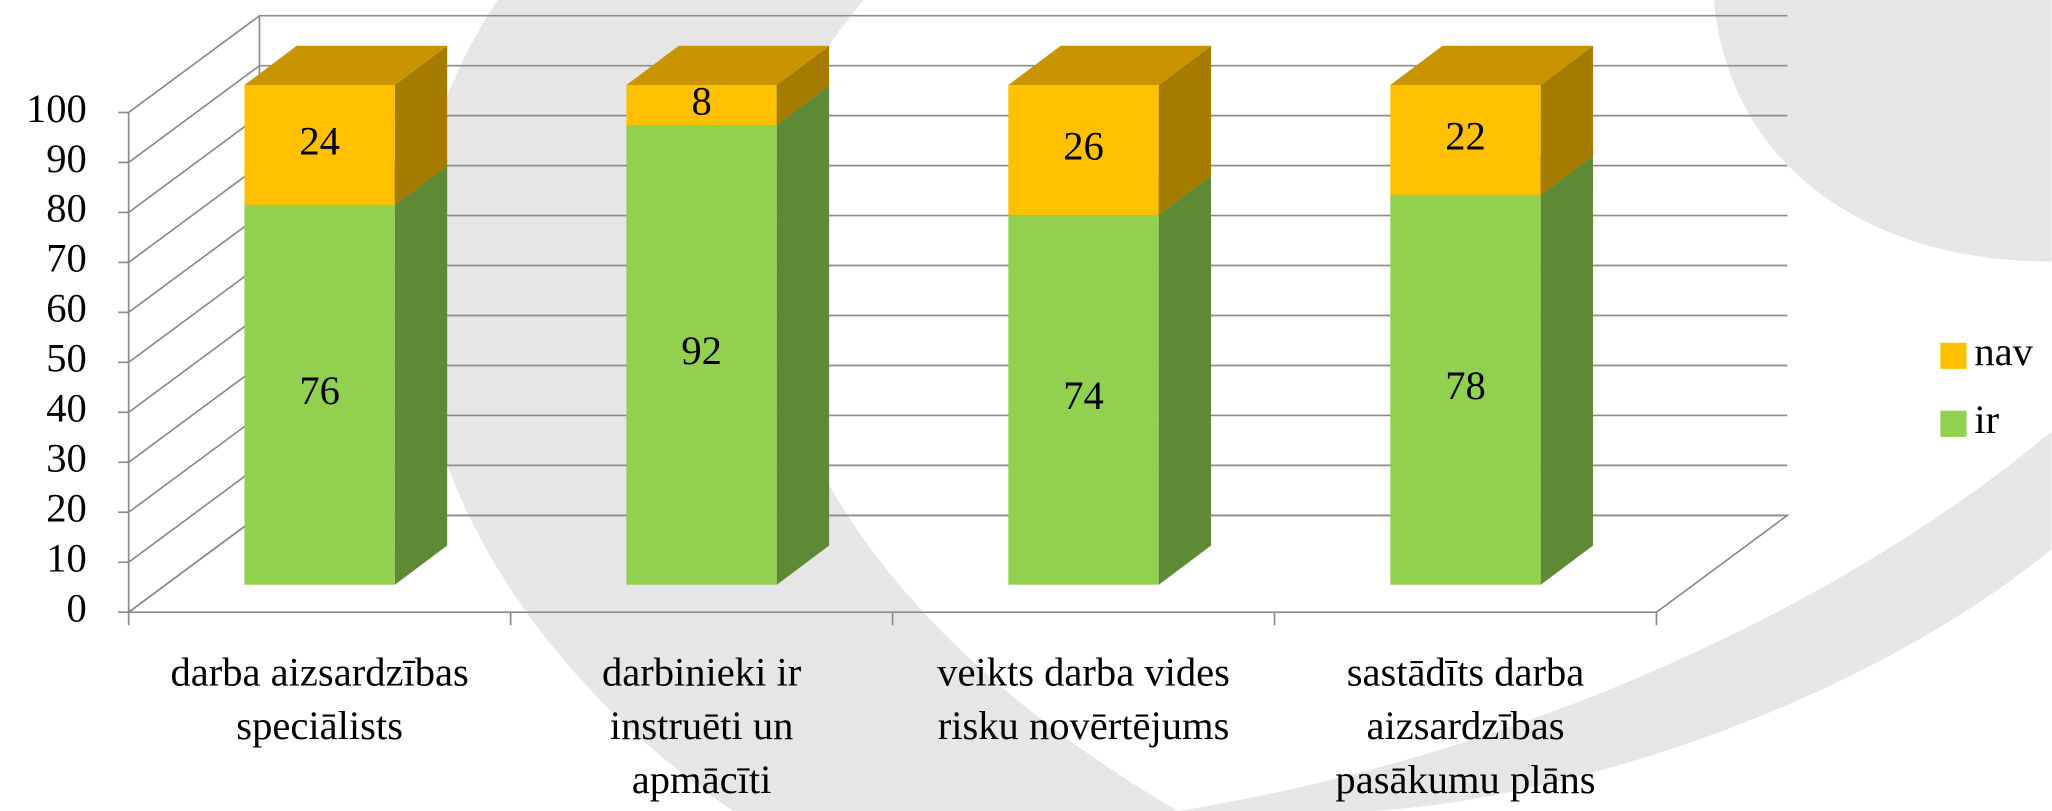 The height and width of the screenshot is (811, 2052). Describe the element at coordinates (2003, 351) in the screenshot. I see `legend-label: nav` at that location.